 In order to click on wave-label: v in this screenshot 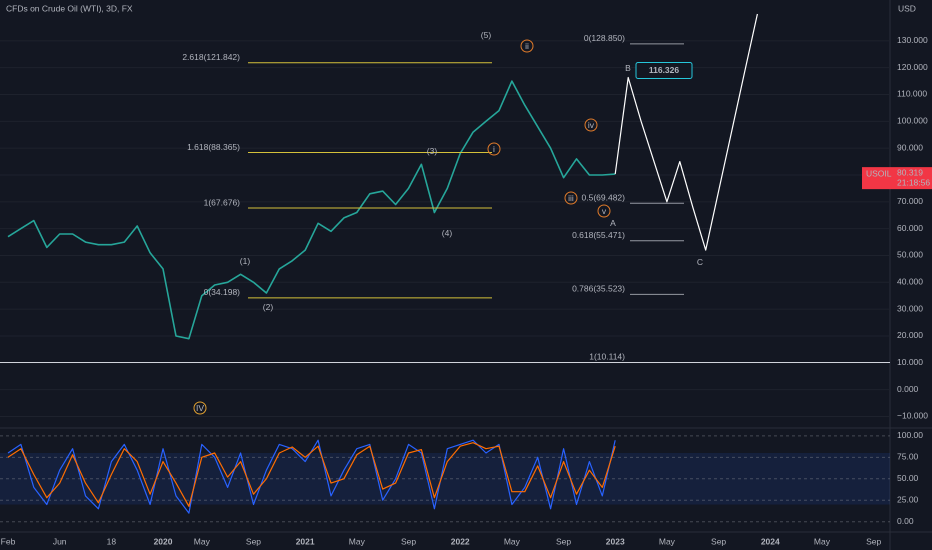, I will do `click(604, 211)`.